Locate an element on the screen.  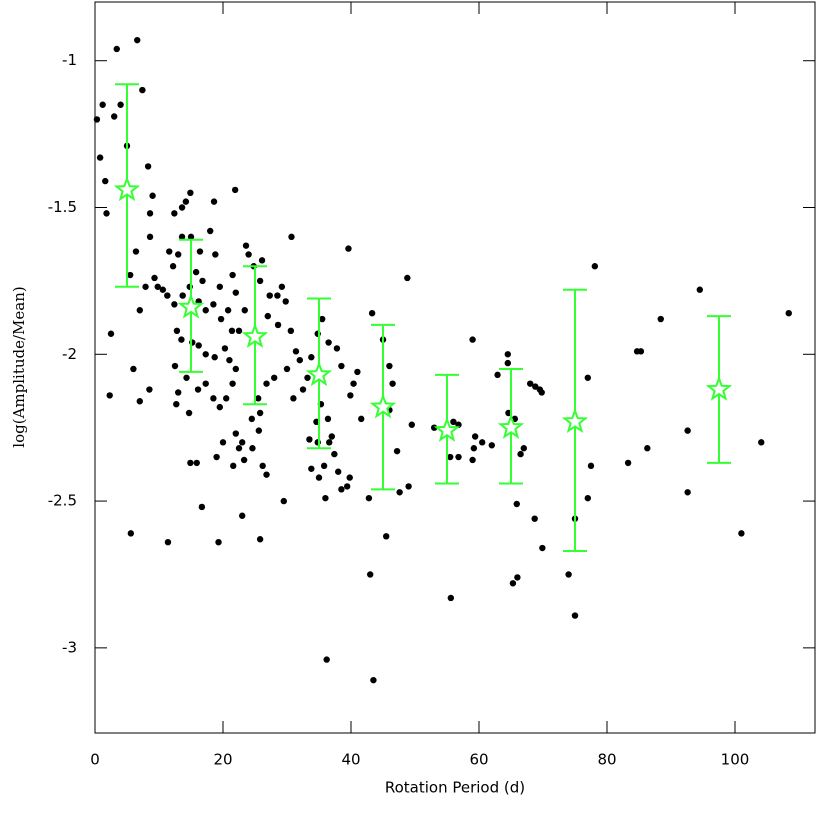
x-tick-label: 20 is located at coordinates (222, 760).